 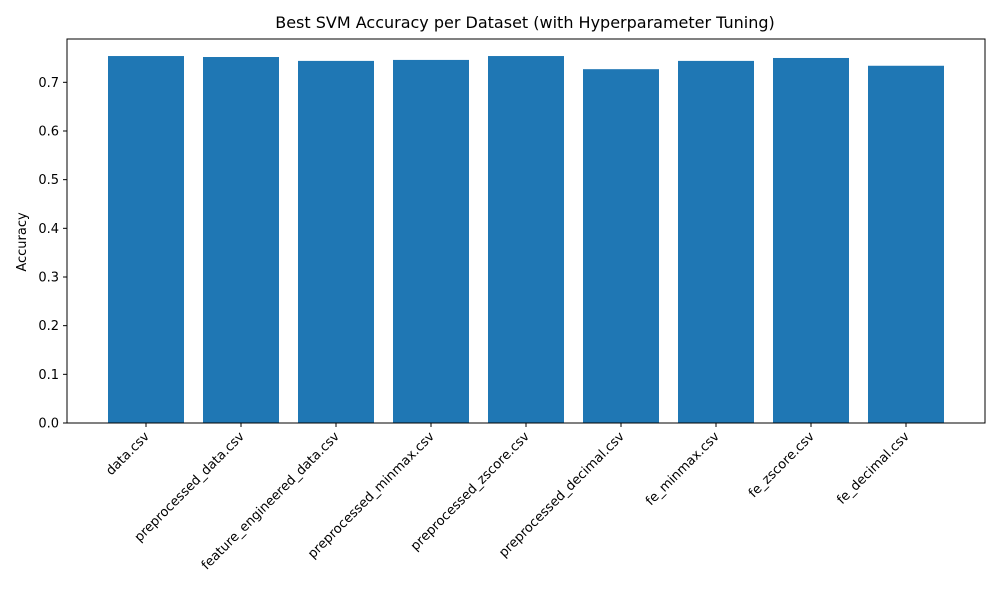 What do you see at coordinates (48, 83) in the screenshot?
I see `y-tick-label: 0.7` at bounding box center [48, 83].